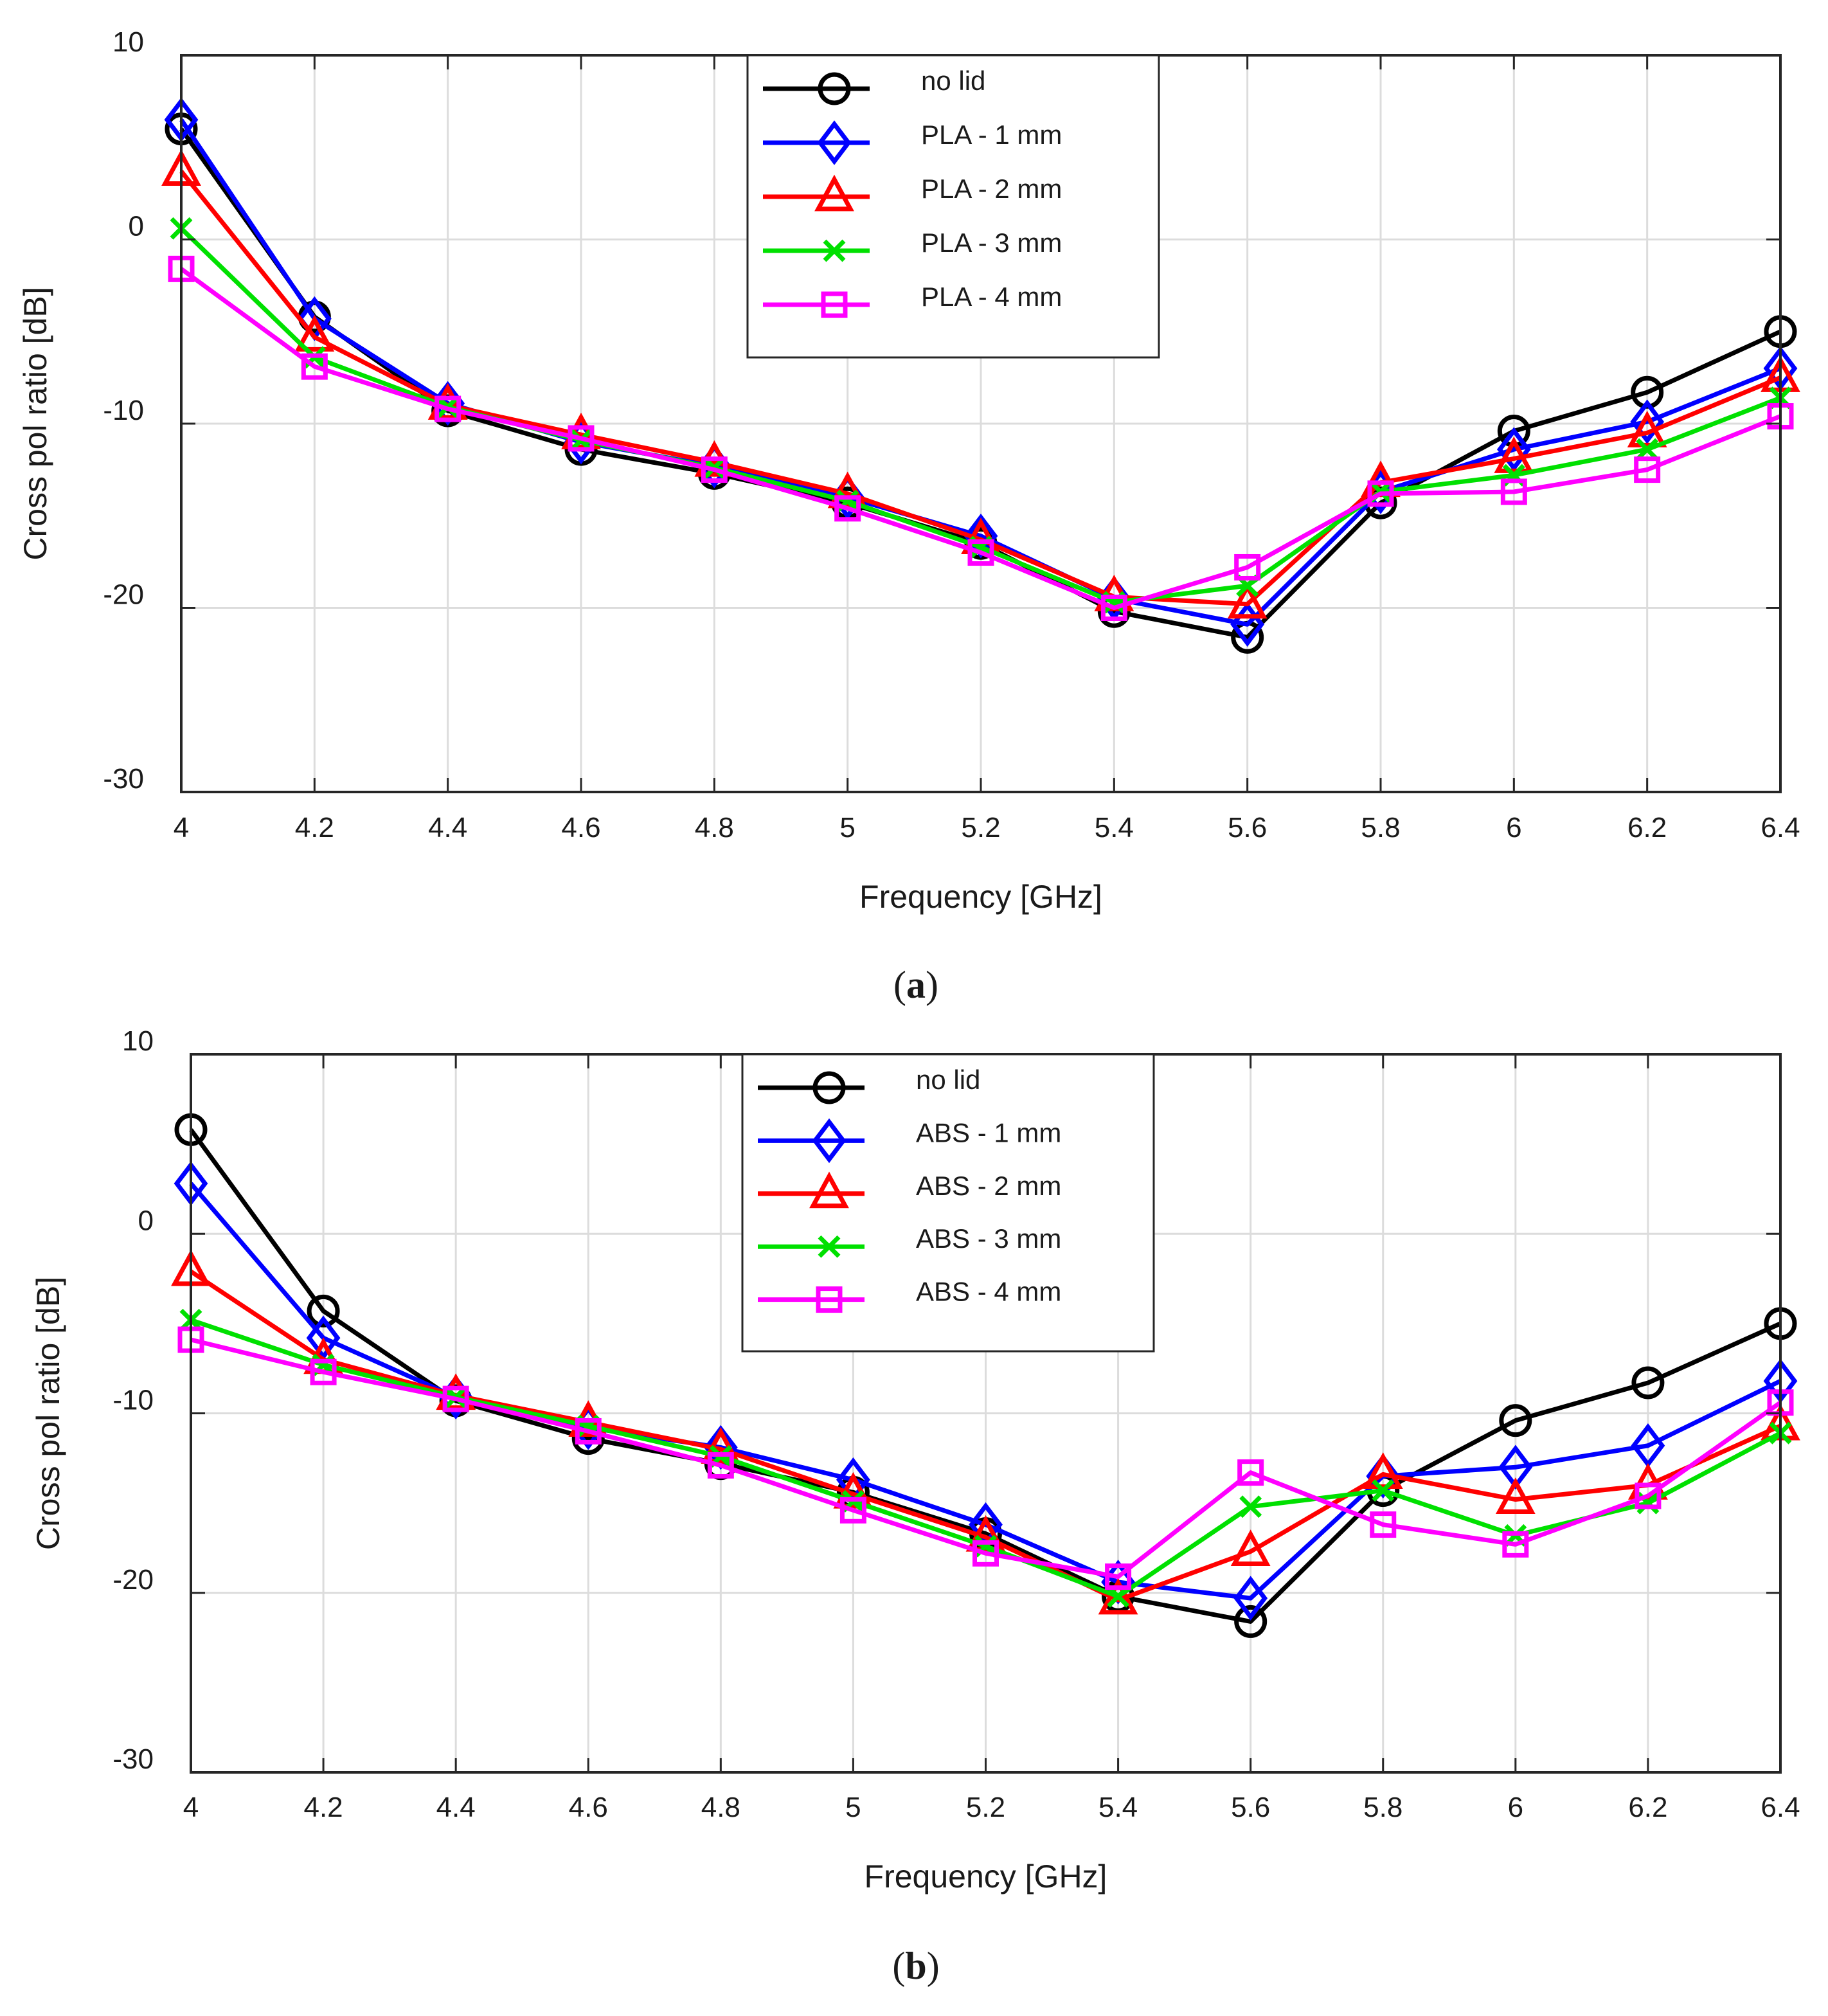  I want to click on legend-label: PLA - 2 mm, so click(991, 189).